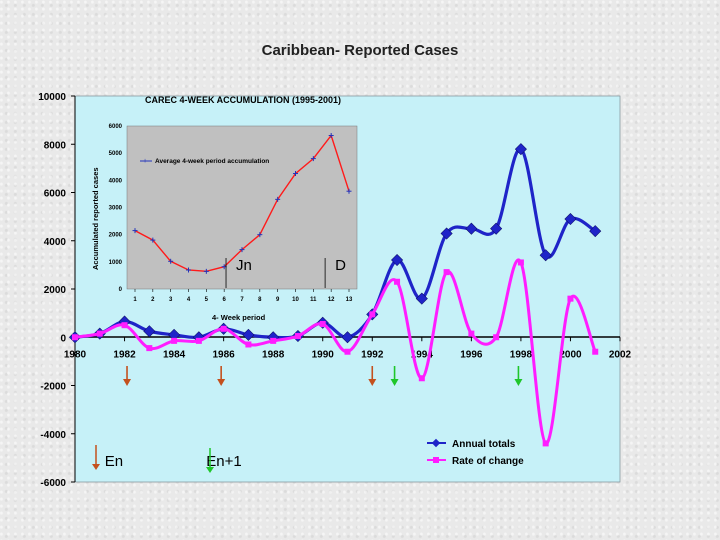  Describe the element at coordinates (295, 300) in the screenshot. I see `inset-x-tick-label: 10` at that location.